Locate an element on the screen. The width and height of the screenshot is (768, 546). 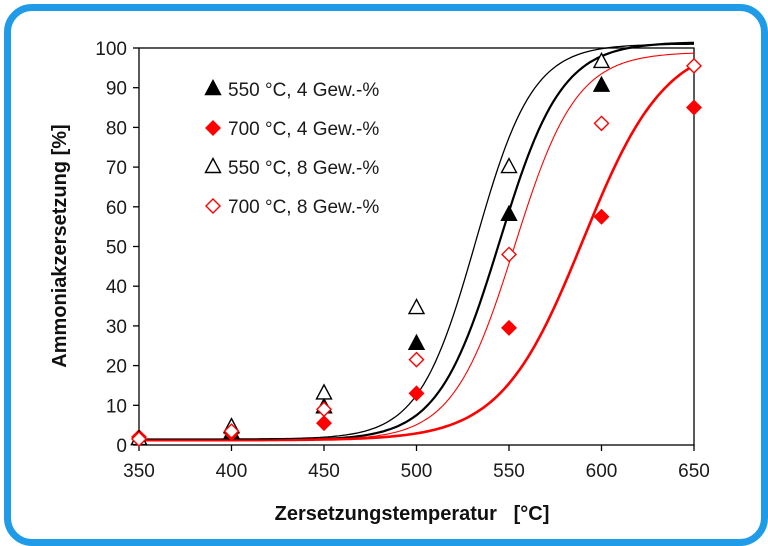
y-tick-label: 40 is located at coordinates (116, 287).